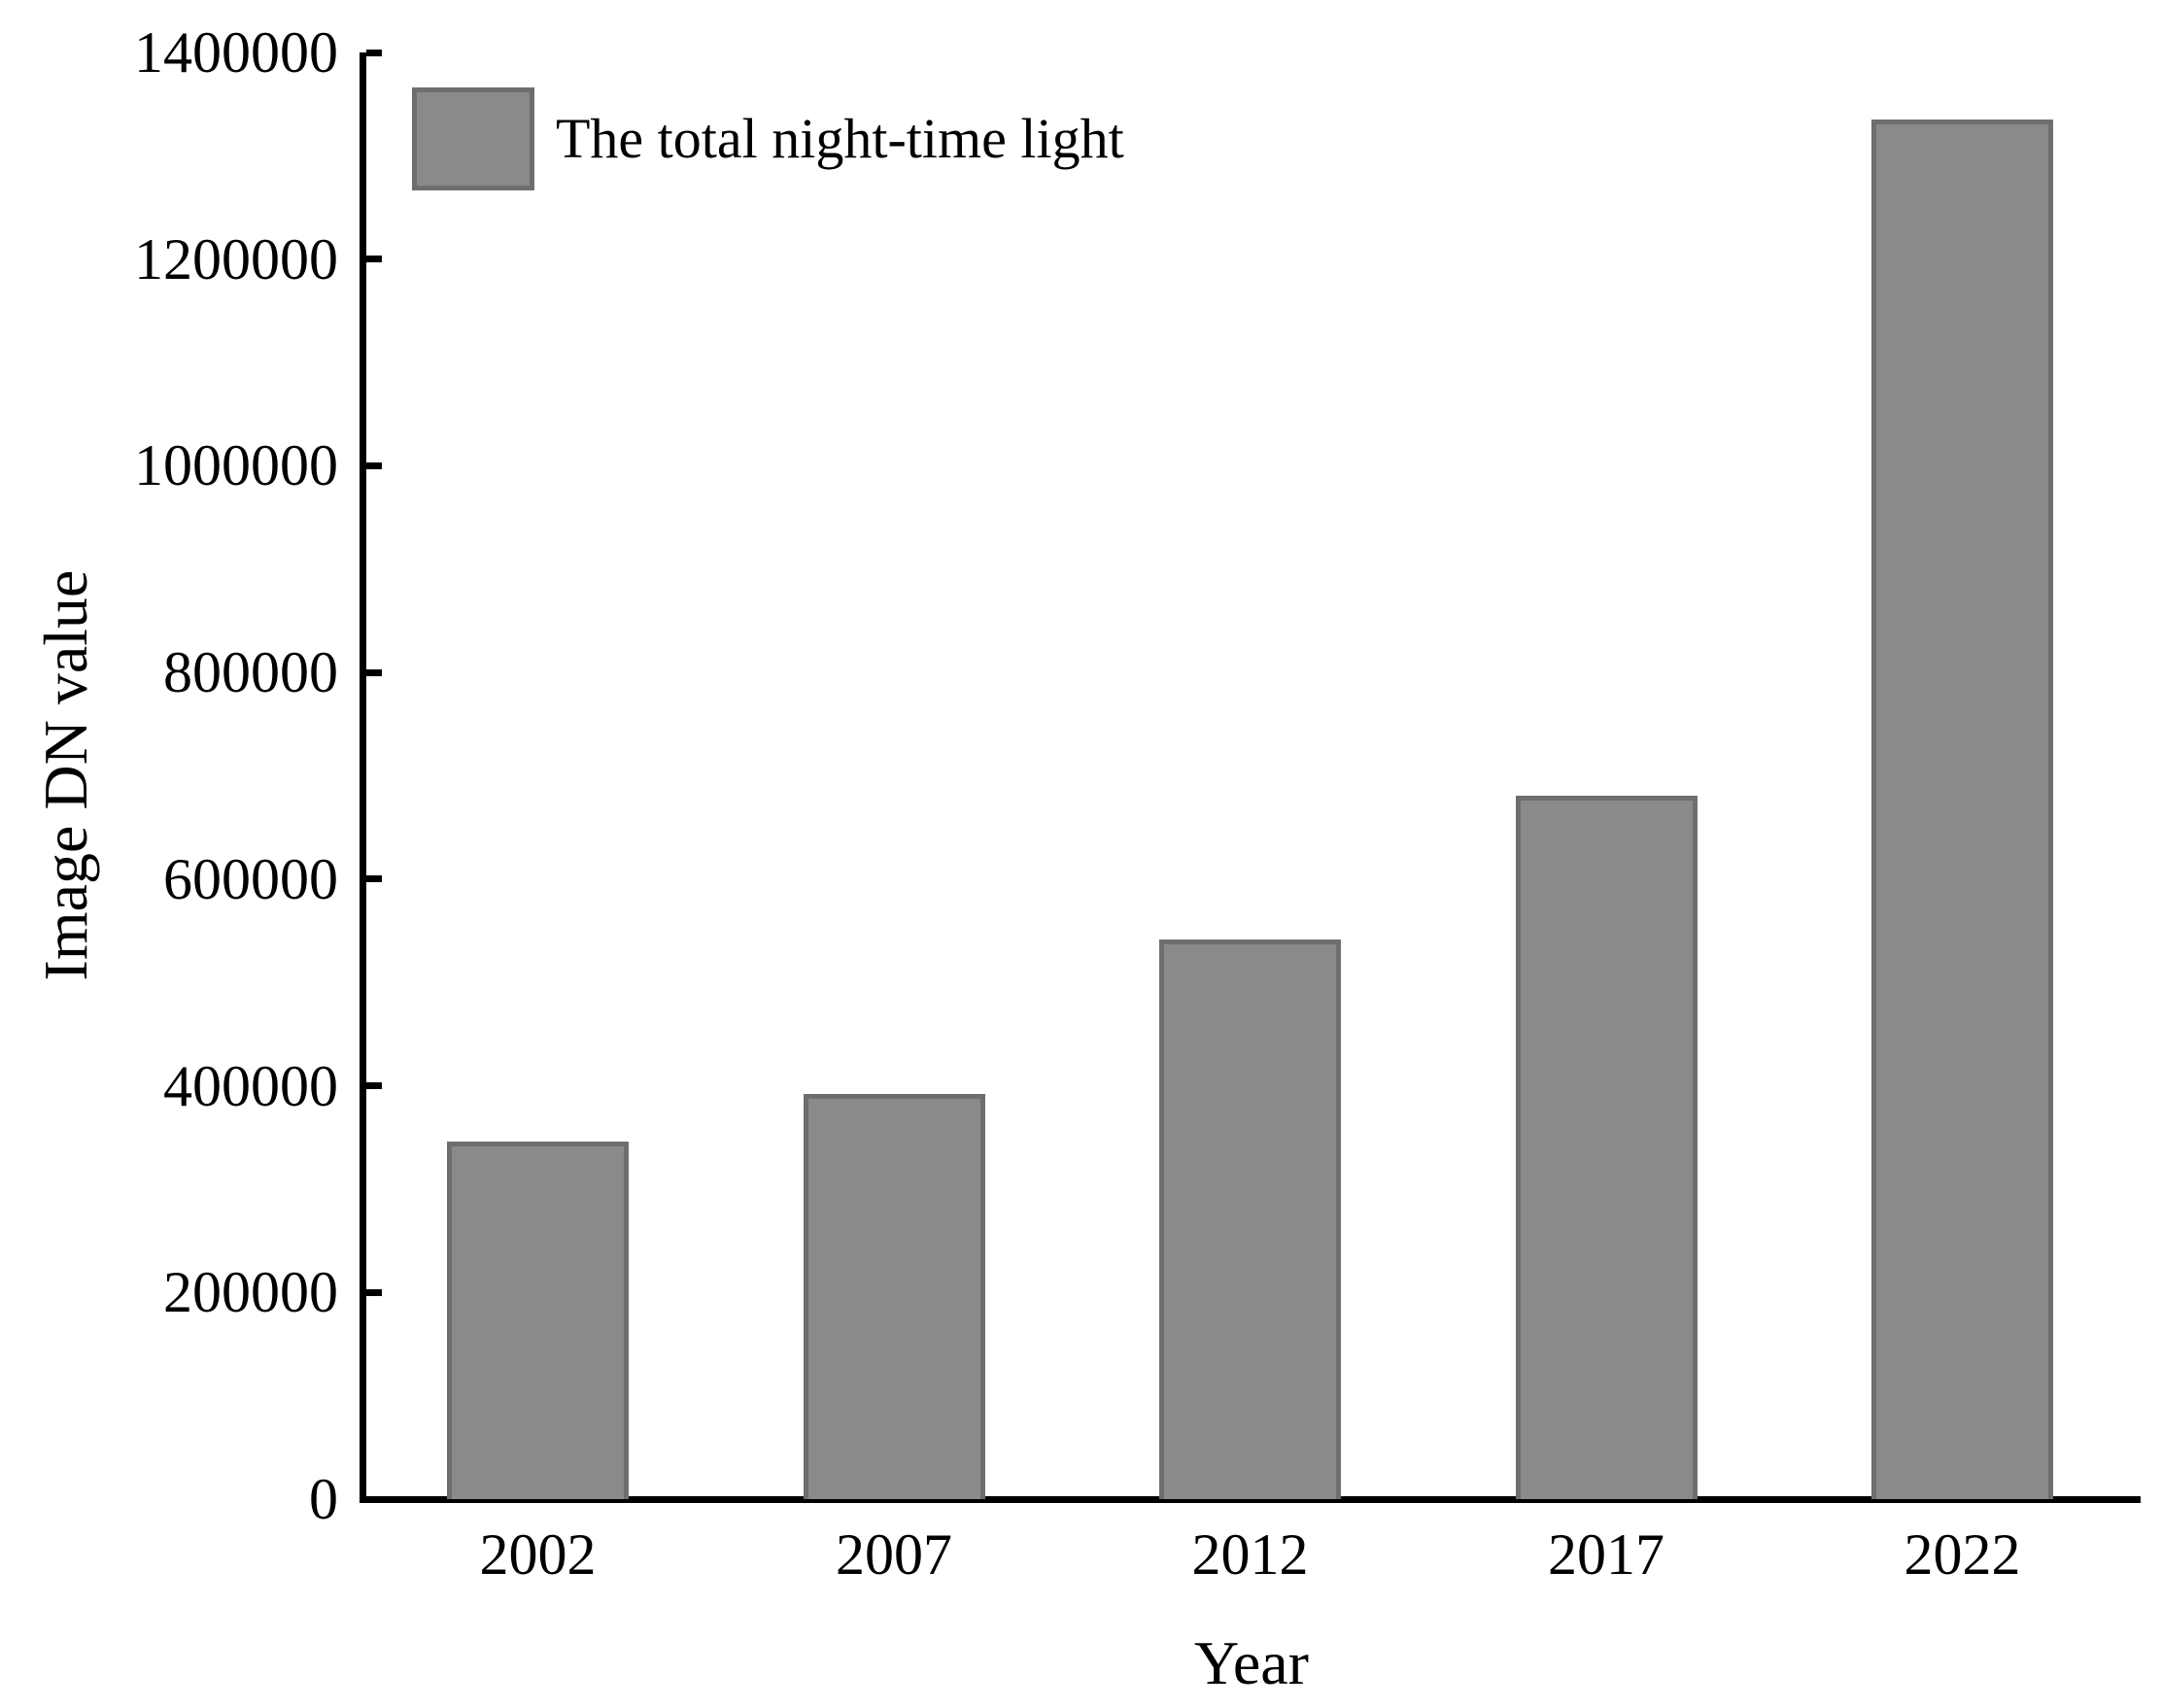  What do you see at coordinates (1963, 1554) in the screenshot?
I see `x-tick-label: 2022` at bounding box center [1963, 1554].